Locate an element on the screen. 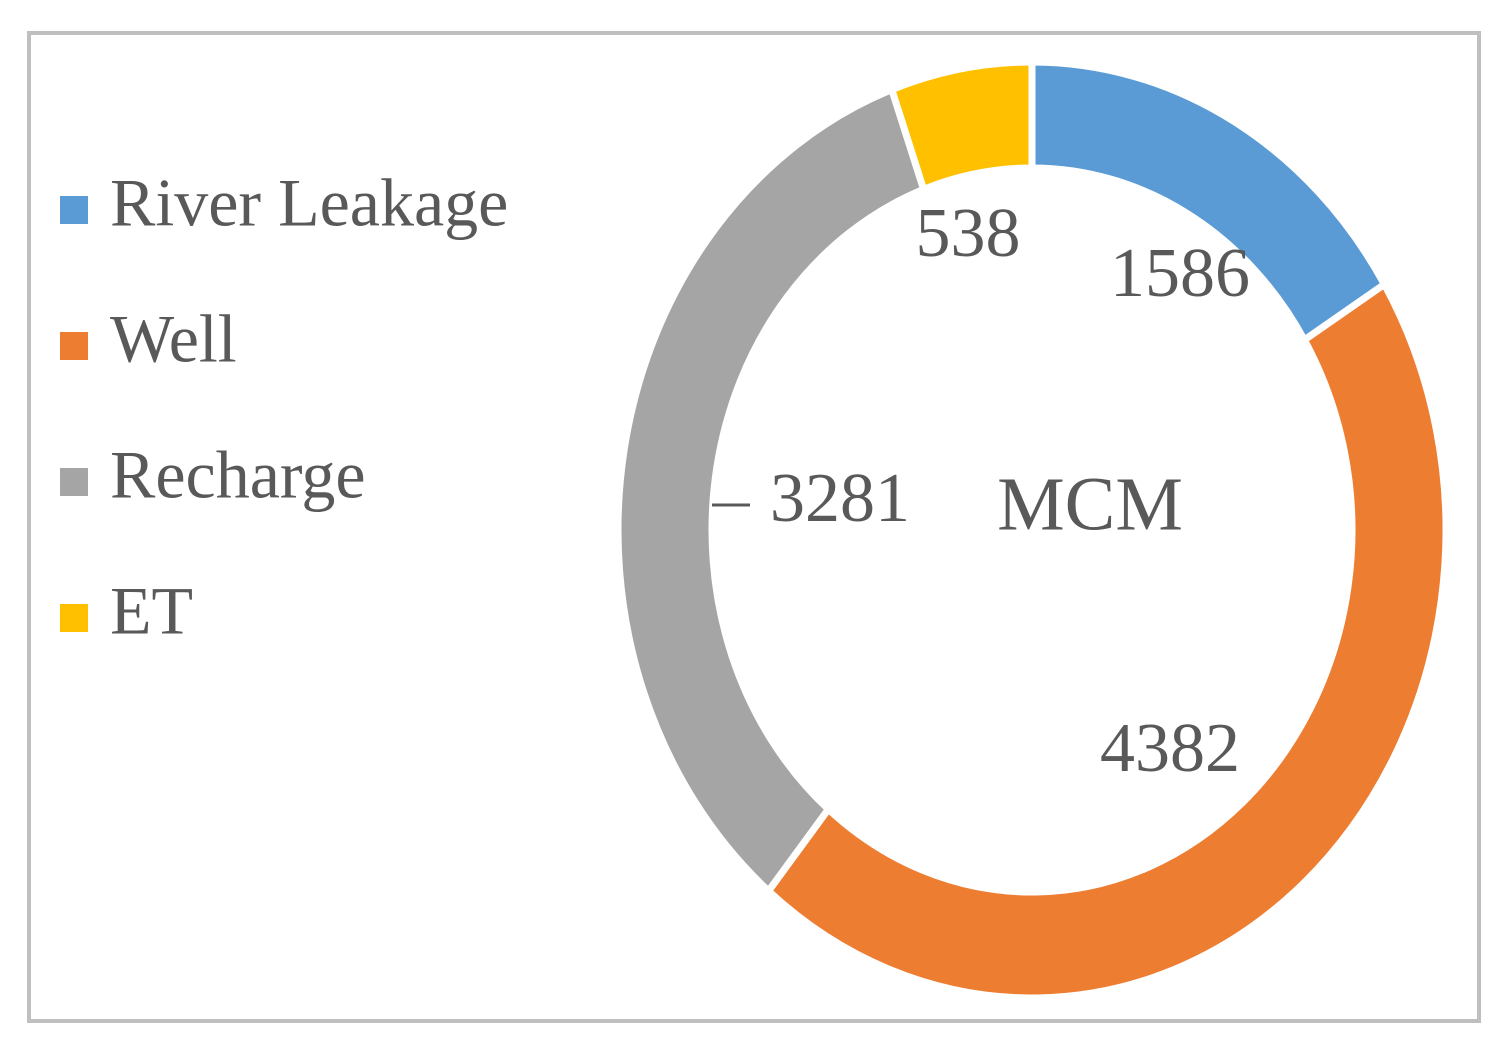 This screenshot has height=1052, width=1507. data-label: 4382 is located at coordinates (1170, 748).